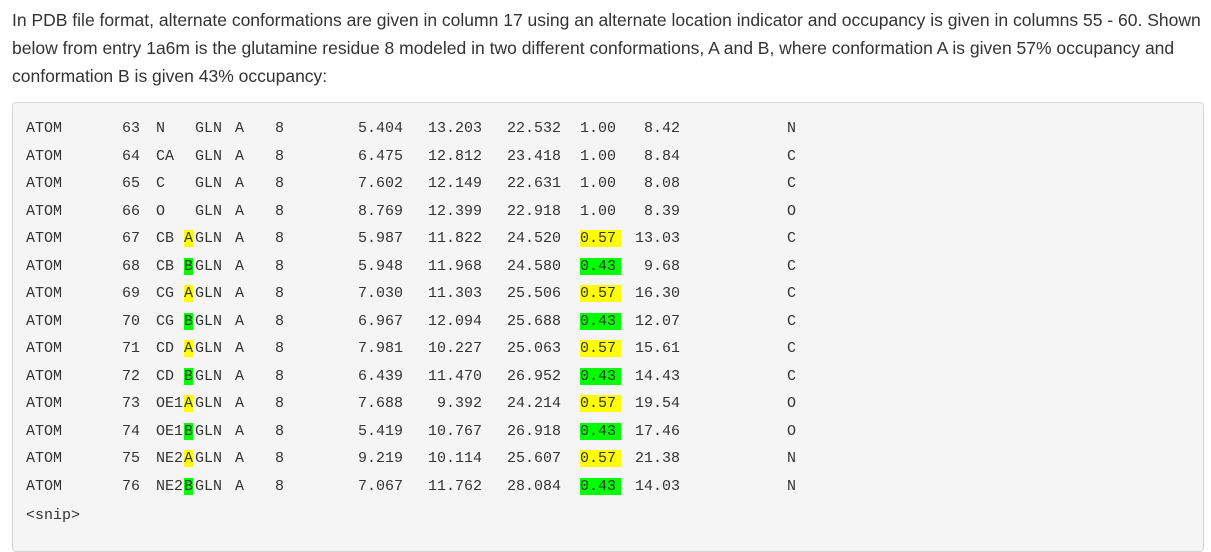  I want to click on serial-field: 66, so click(130, 211).